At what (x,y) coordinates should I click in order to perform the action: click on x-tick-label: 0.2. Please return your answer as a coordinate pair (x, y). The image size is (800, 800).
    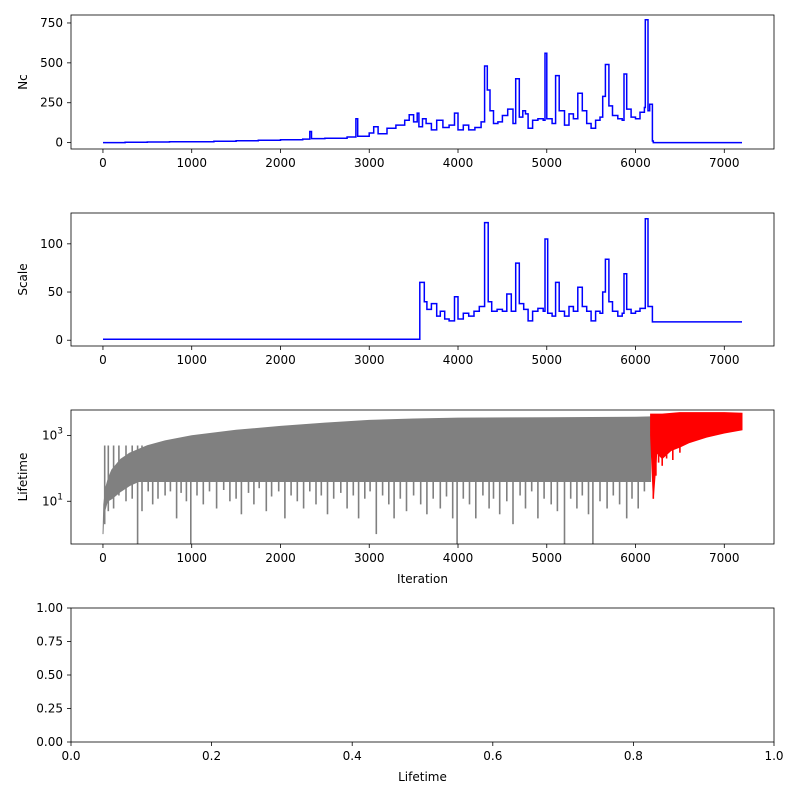
    Looking at the image, I should click on (211, 756).